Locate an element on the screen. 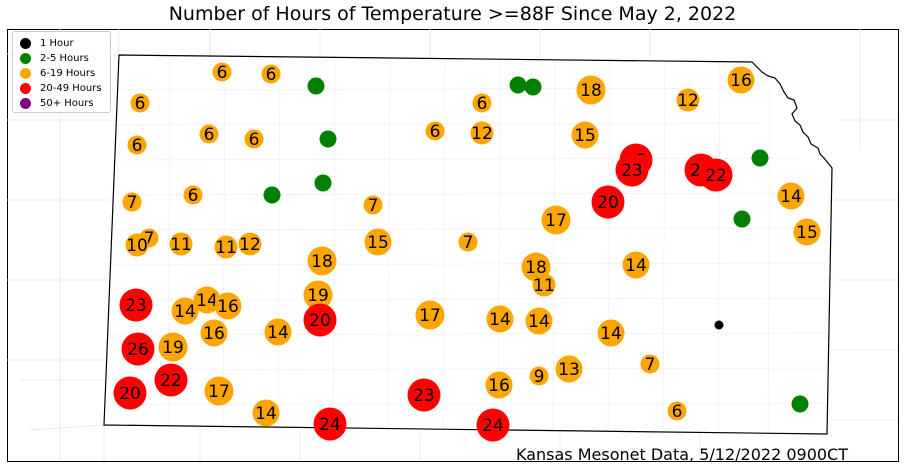 This screenshot has height=471, width=905. legend-item: 1 Hour is located at coordinates (47, 43).